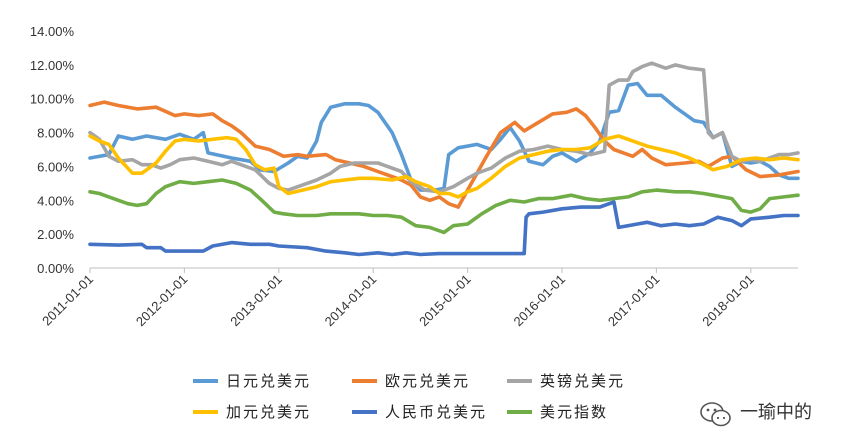 This screenshot has height=447, width=864. I want to click on x-tick-label: 2012-01-01, so click(162, 301).